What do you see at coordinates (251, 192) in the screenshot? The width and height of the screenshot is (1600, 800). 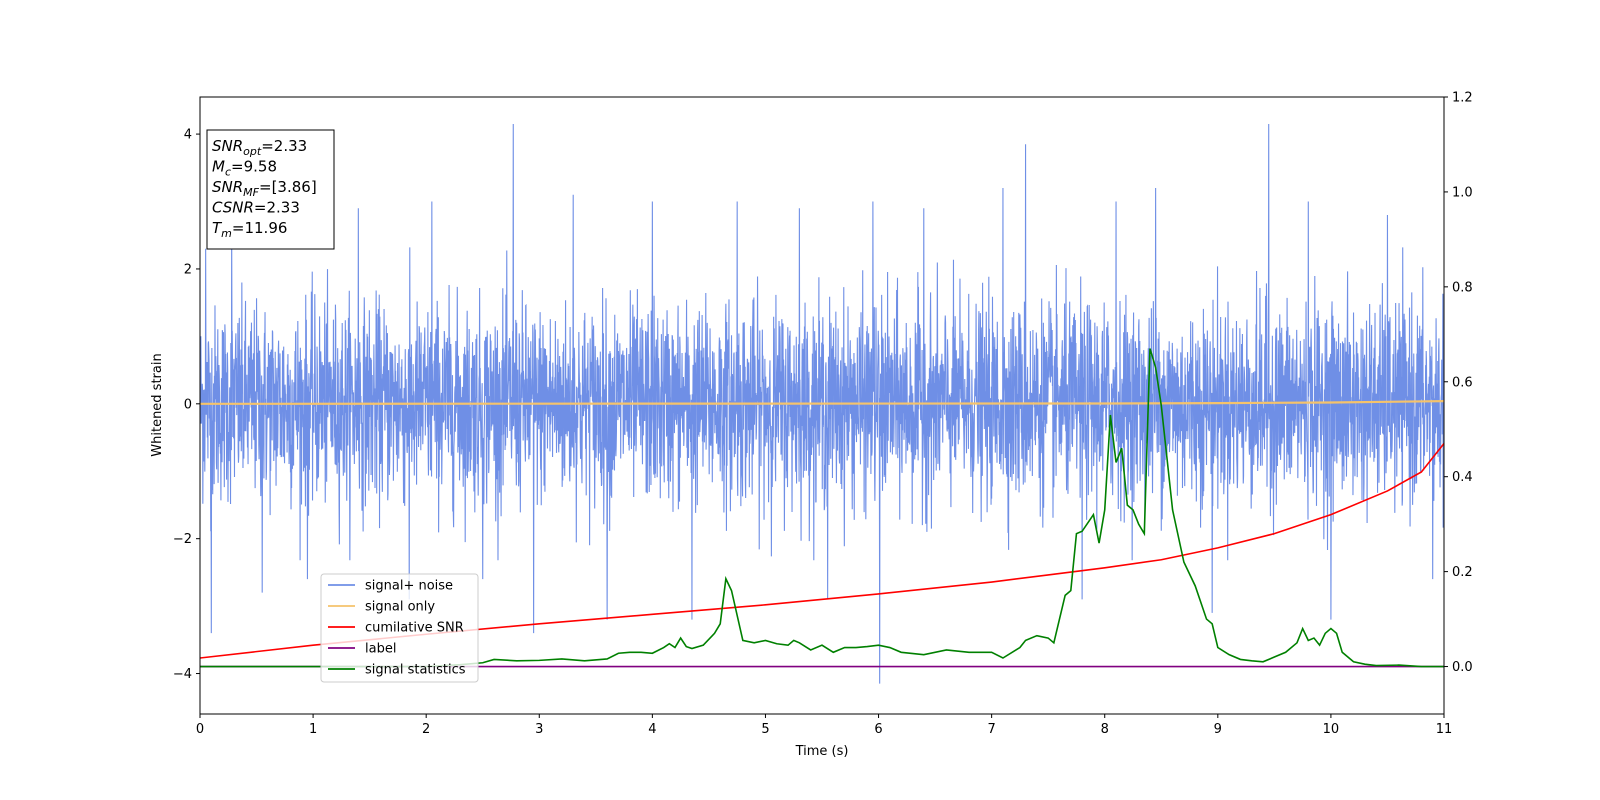 I see `annotation-subscript: MF` at bounding box center [251, 192].